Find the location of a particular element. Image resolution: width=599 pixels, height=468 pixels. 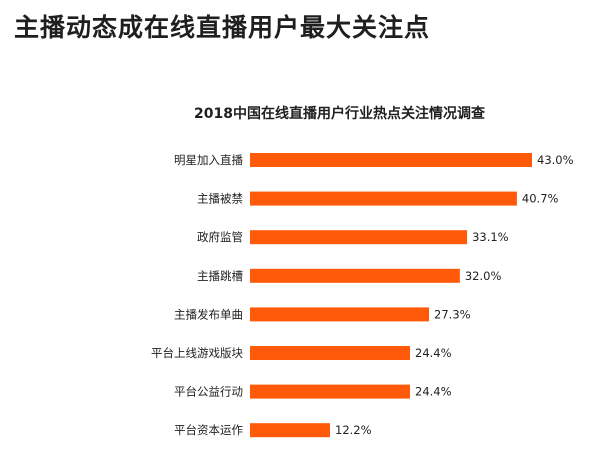

category-label: 平台资本运作 is located at coordinates (208, 430).